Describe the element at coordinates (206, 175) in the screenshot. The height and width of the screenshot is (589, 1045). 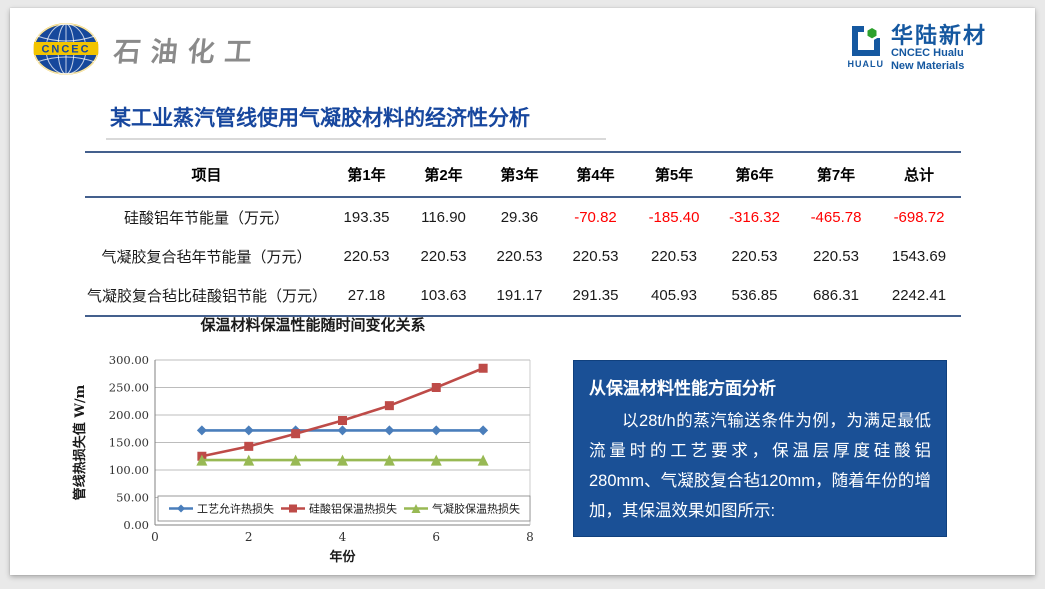
I see `table-header-cell: 项目` at that location.